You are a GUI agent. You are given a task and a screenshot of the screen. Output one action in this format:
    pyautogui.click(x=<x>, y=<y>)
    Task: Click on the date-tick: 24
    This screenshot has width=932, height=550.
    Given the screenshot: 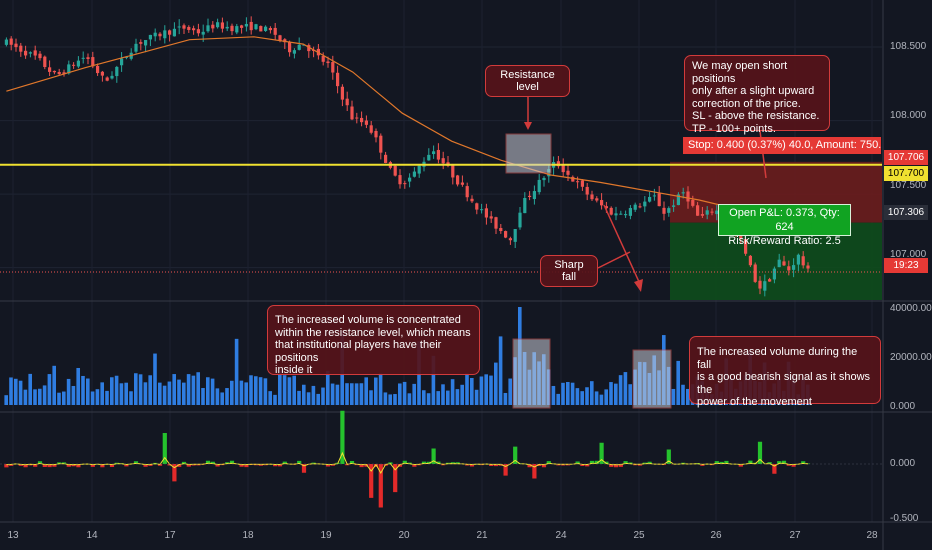 What is the action you would take?
    pyautogui.click(x=561, y=535)
    